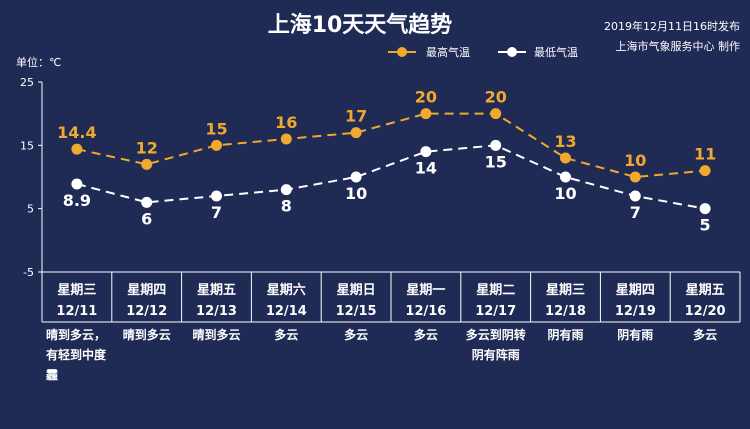  Describe the element at coordinates (30, 209) in the screenshot. I see `y-tick-label: 5` at that location.